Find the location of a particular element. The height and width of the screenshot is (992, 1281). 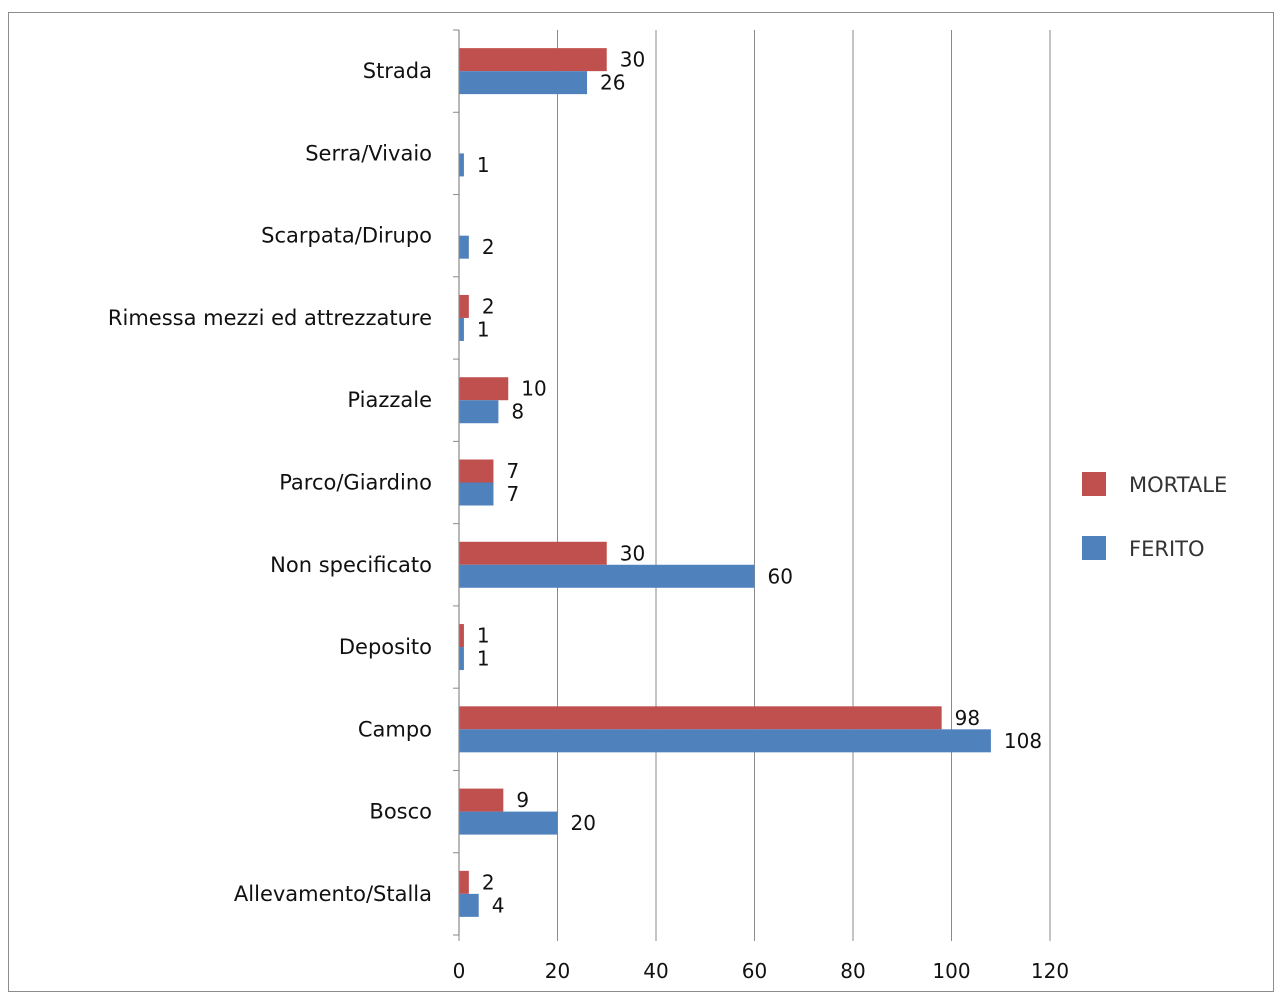

x-tick-label: 120 is located at coordinates (1050, 969).